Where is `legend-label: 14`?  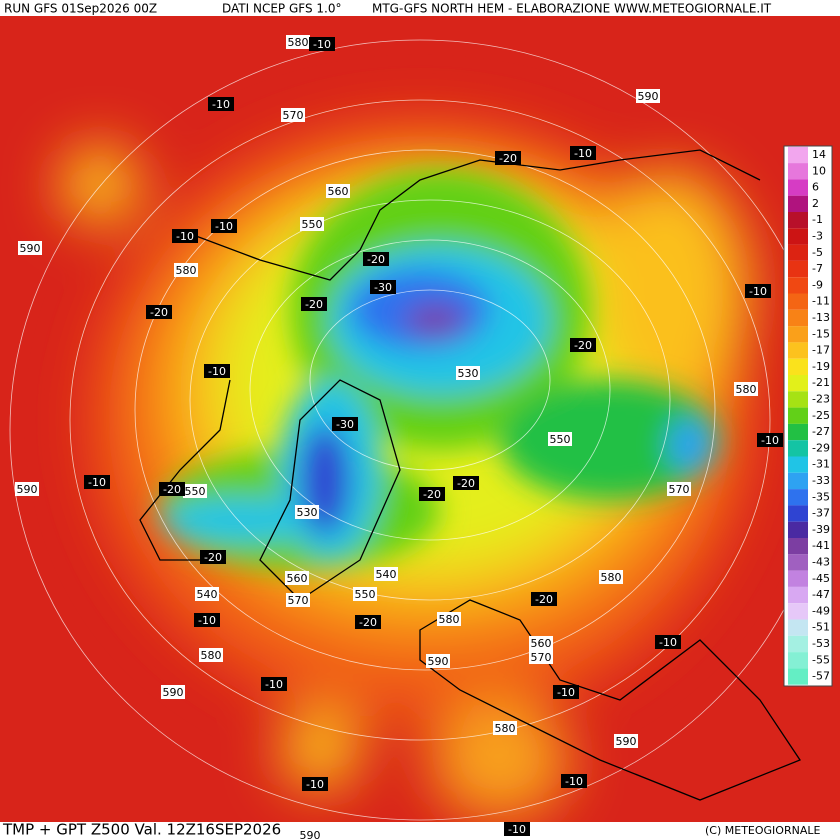 legend-label: 14 is located at coordinates (819, 154).